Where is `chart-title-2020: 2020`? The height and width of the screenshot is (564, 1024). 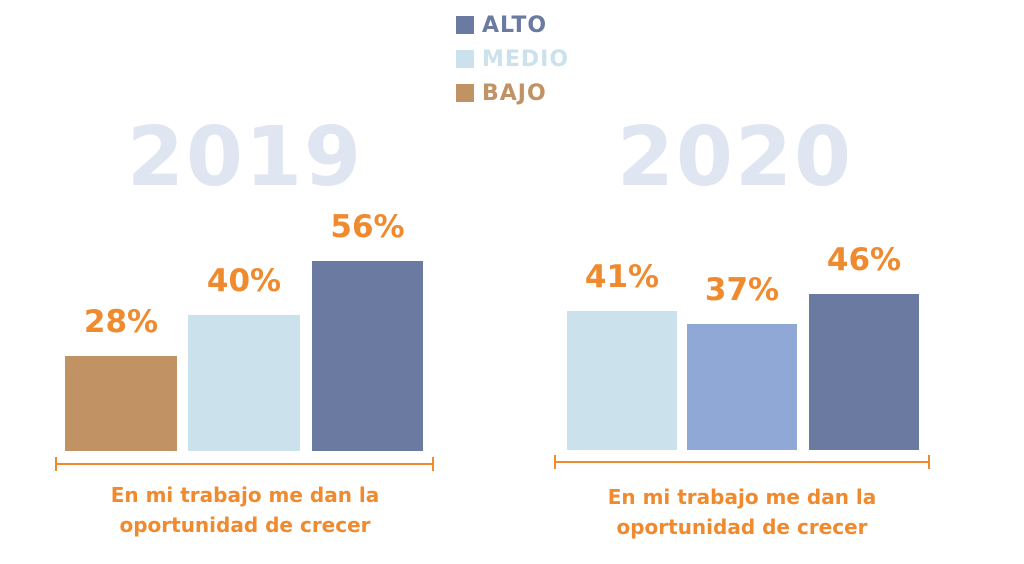
chart-title-2020: 2020 is located at coordinates (735, 157).